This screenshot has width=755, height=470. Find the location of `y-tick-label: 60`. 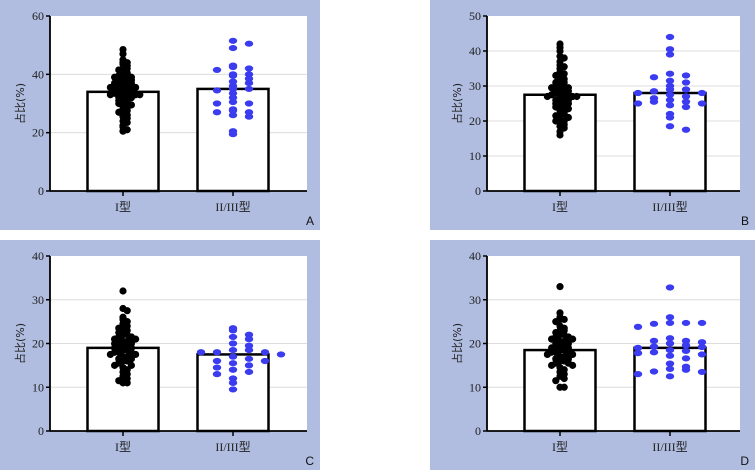

y-tick-label: 60 is located at coordinates (38, 16).